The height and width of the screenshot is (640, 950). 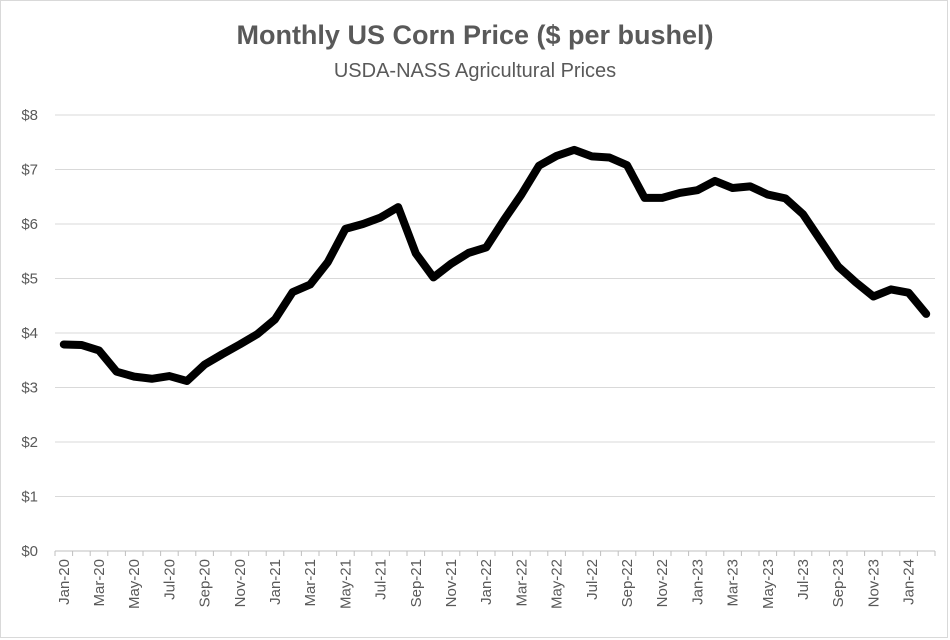 What do you see at coordinates (205, 583) in the screenshot?
I see `x-tick-label: Sep-20` at bounding box center [205, 583].